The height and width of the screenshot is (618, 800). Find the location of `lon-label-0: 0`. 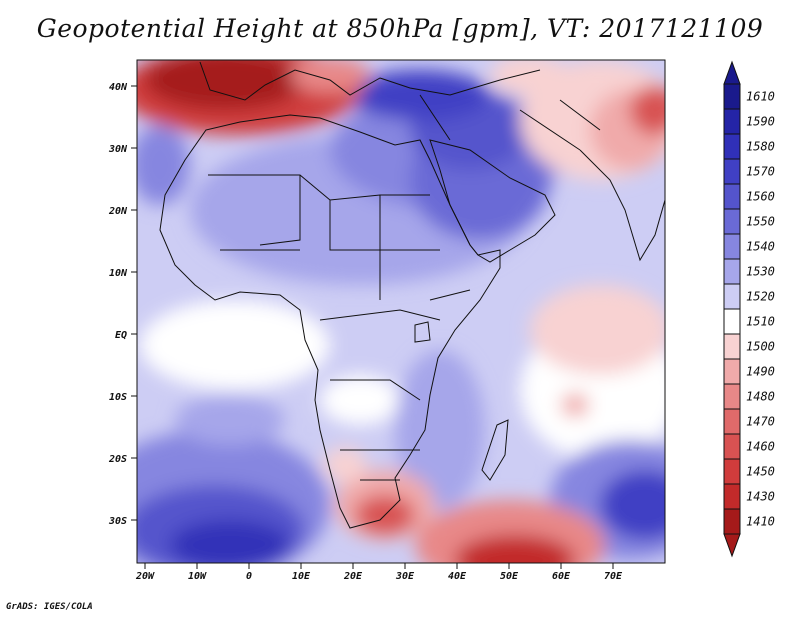

lon-label-0: 0 is located at coordinates (249, 576).